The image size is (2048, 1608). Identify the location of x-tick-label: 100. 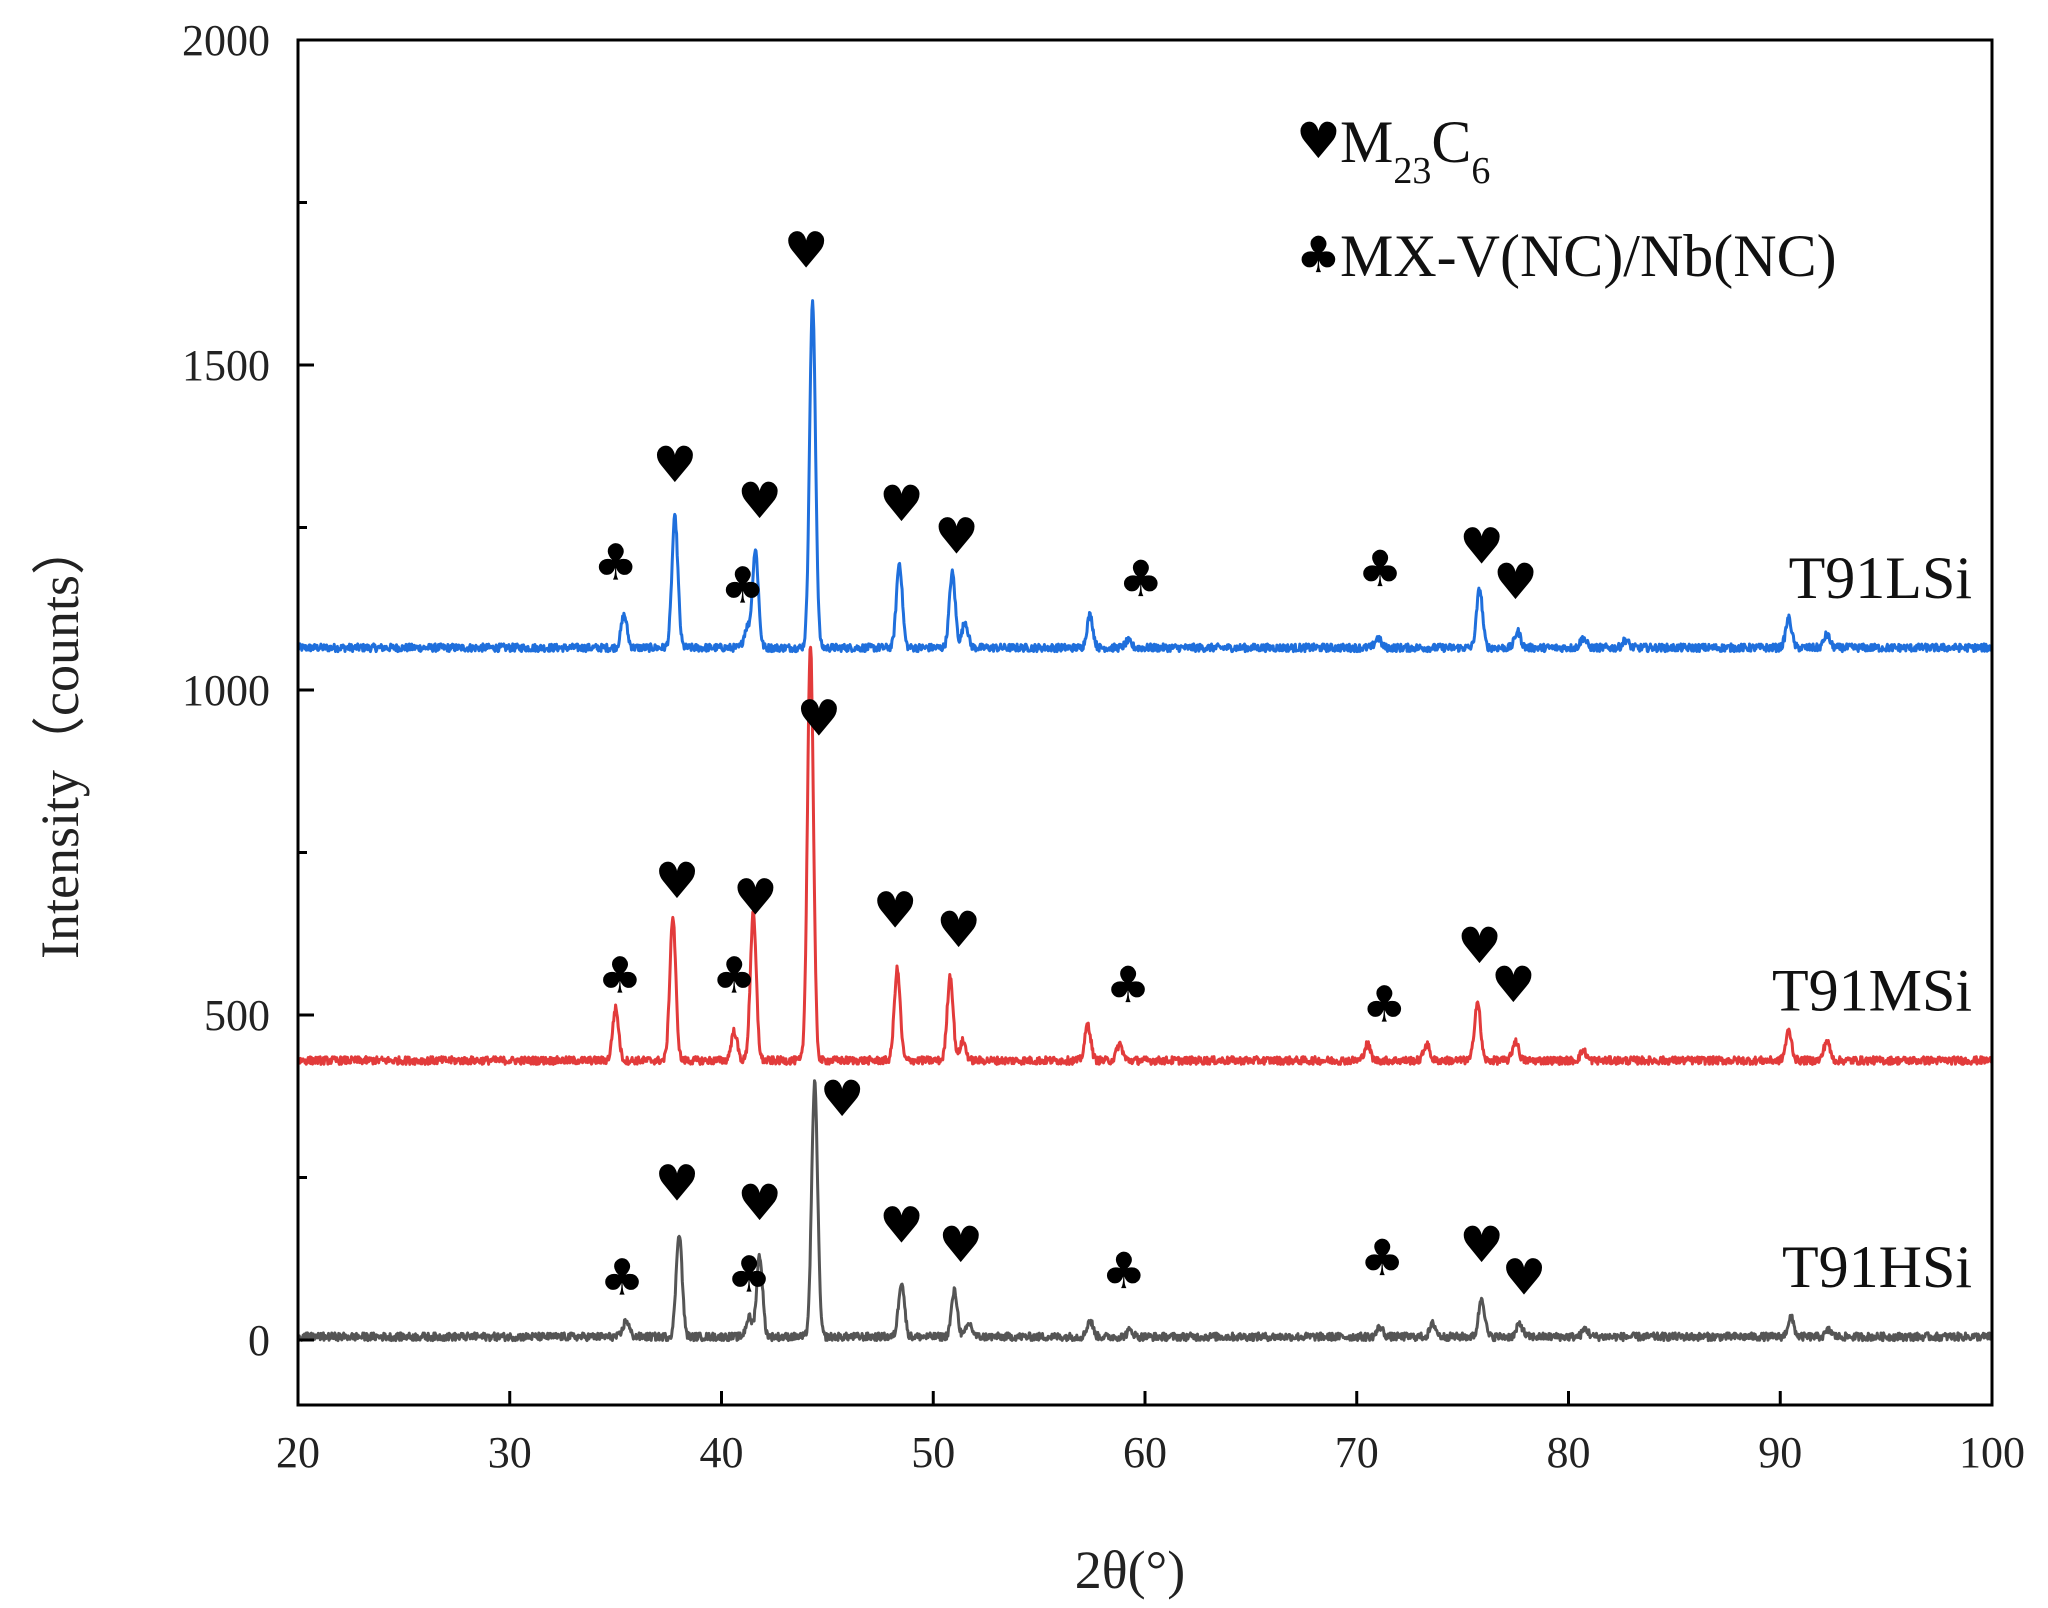
(1992, 1452).